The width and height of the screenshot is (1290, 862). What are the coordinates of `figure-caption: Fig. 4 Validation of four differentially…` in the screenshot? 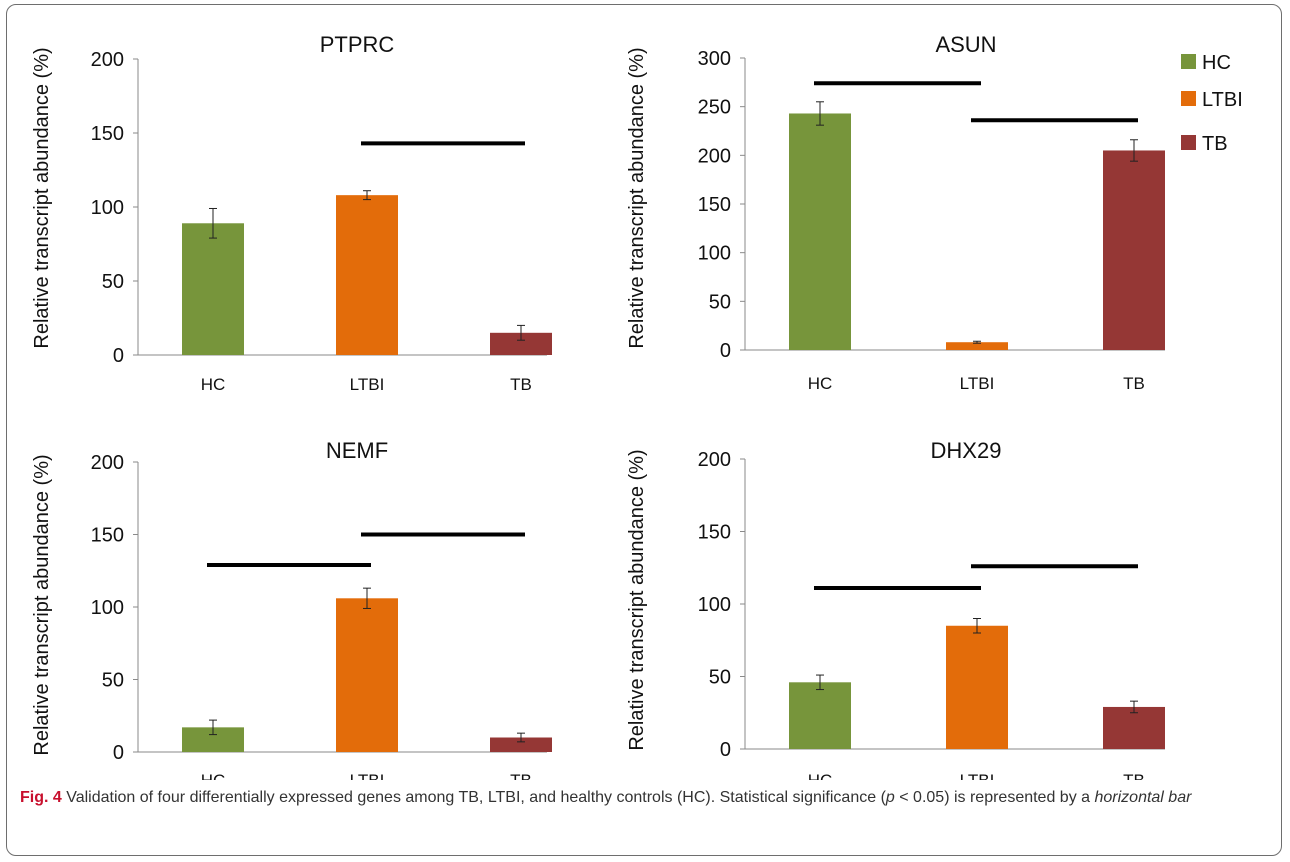 It's located at (645, 797).